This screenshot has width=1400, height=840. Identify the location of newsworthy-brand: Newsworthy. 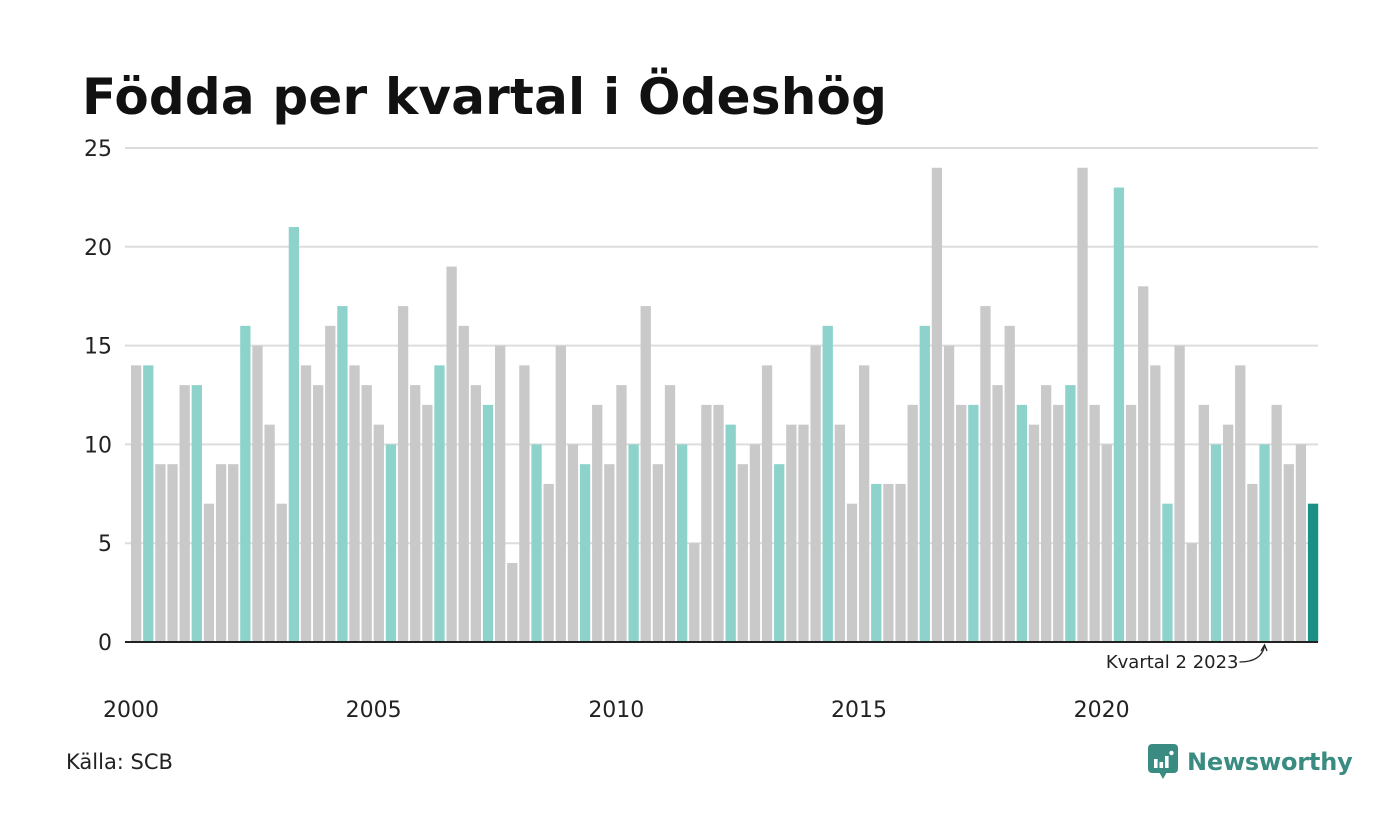
(1250, 762).